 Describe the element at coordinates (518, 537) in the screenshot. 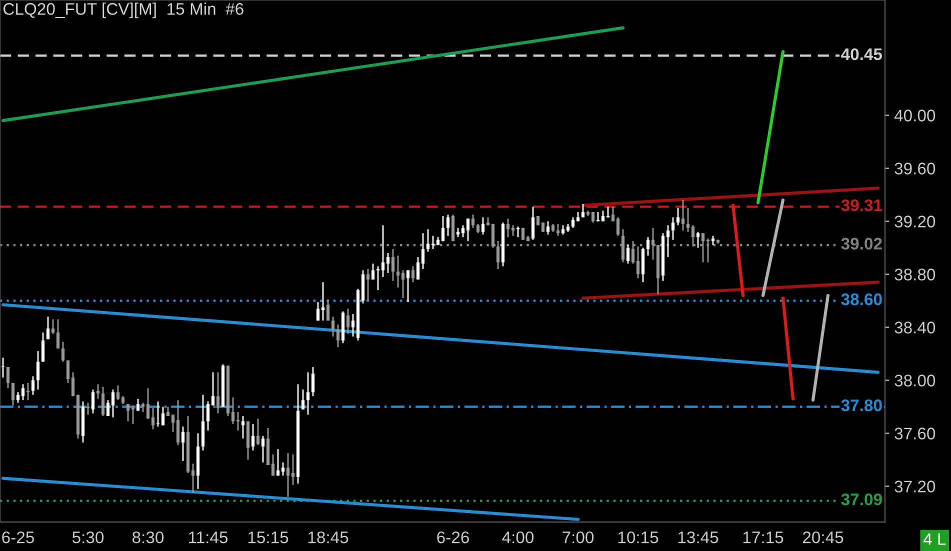

I see `x-tick-label: 4:00` at that location.